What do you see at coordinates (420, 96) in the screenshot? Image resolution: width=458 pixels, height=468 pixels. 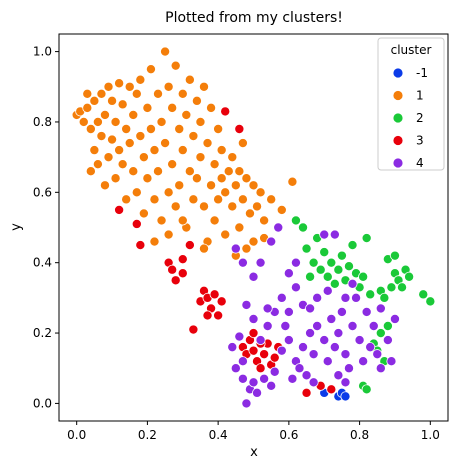 I see `legend-label: 1` at bounding box center [420, 96].